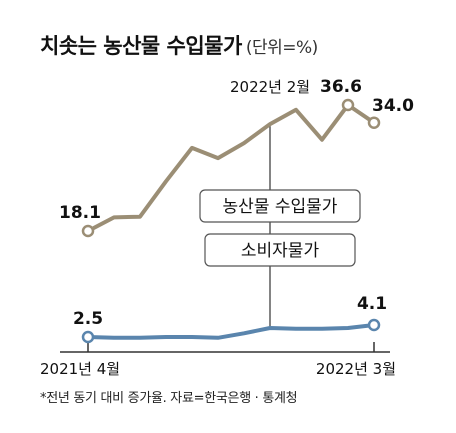  I want to click on legend-box-import: 농산물 수입물가, so click(280, 206).